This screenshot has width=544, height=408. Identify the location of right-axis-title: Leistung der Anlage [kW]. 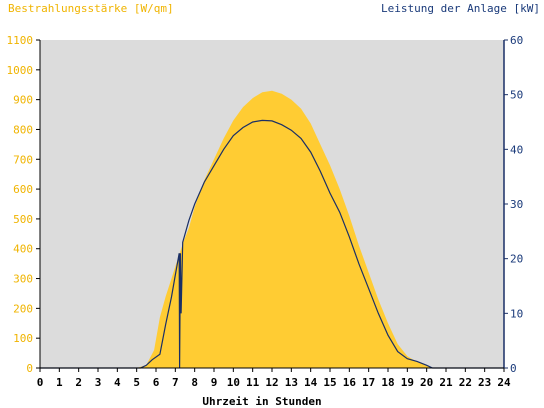
(460, 8).